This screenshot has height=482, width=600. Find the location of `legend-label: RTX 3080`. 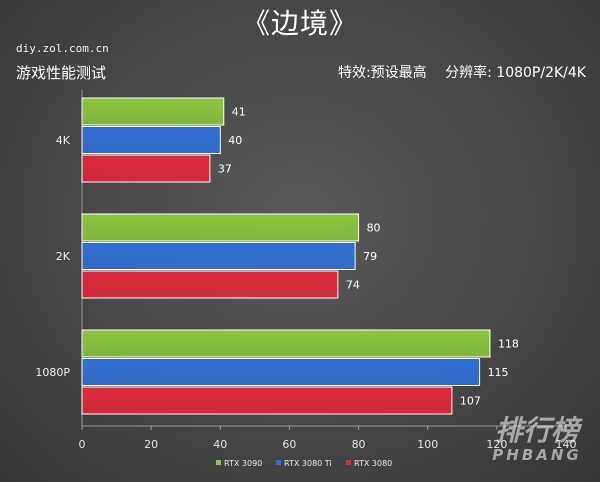

legend-label: RTX 3080 is located at coordinates (373, 463).